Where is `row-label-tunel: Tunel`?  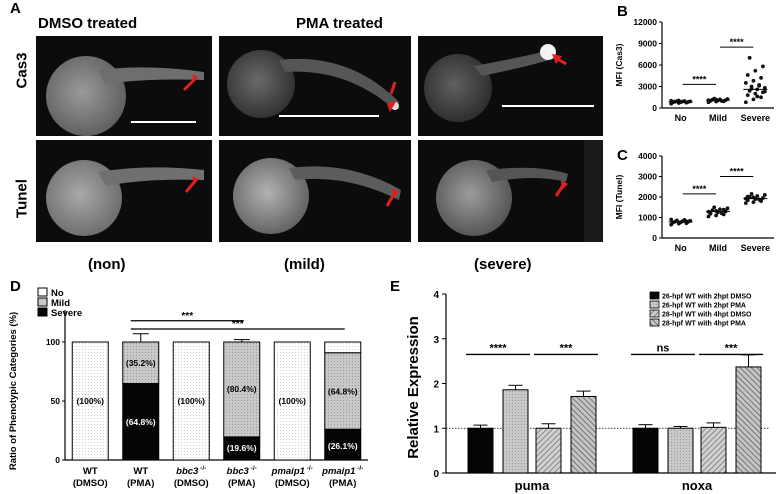 row-label-tunel: Tunel is located at coordinates (22, 198).